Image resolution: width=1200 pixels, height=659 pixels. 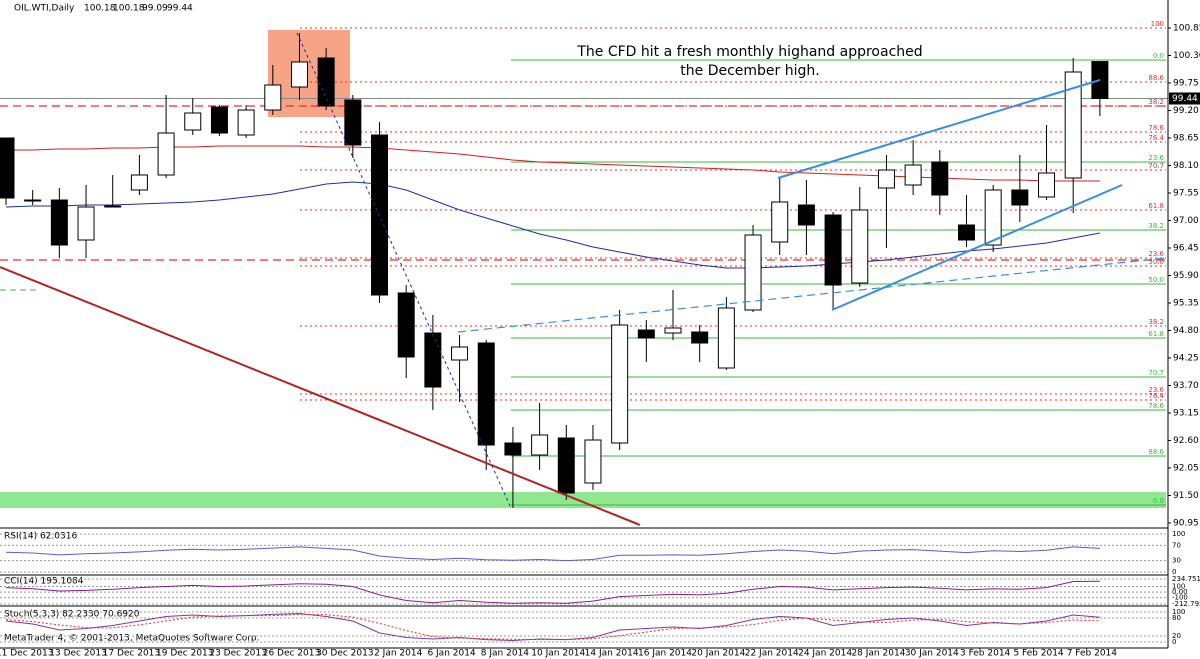 What do you see at coordinates (552, 225) in the screenshot?
I see `moving-average` at bounding box center [552, 225].